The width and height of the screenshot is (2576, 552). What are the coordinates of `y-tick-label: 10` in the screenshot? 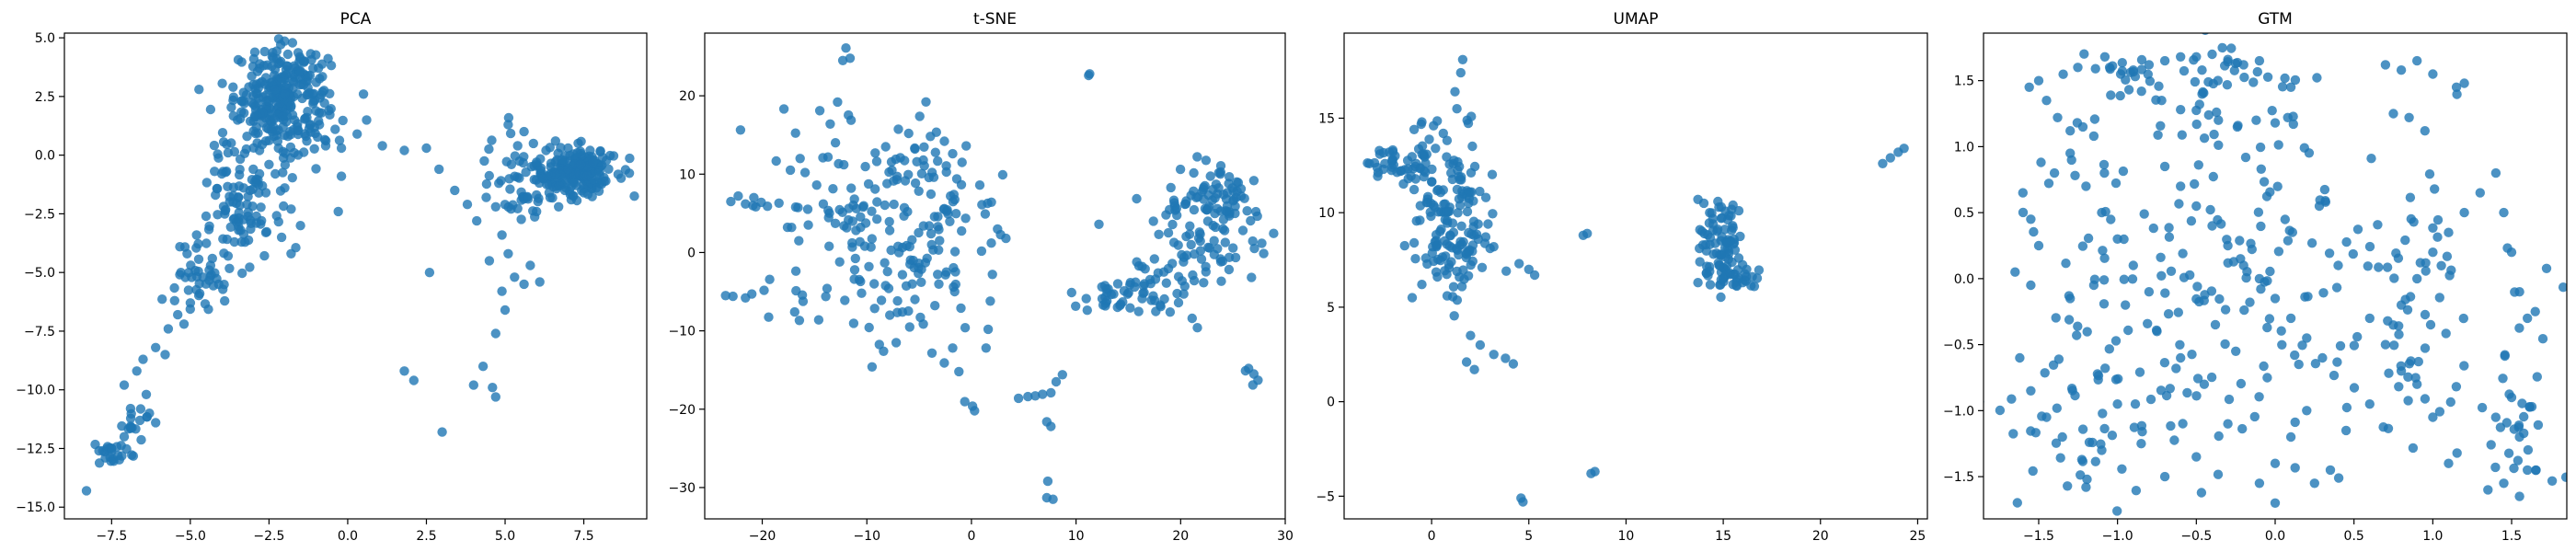 It's located at (1326, 213).